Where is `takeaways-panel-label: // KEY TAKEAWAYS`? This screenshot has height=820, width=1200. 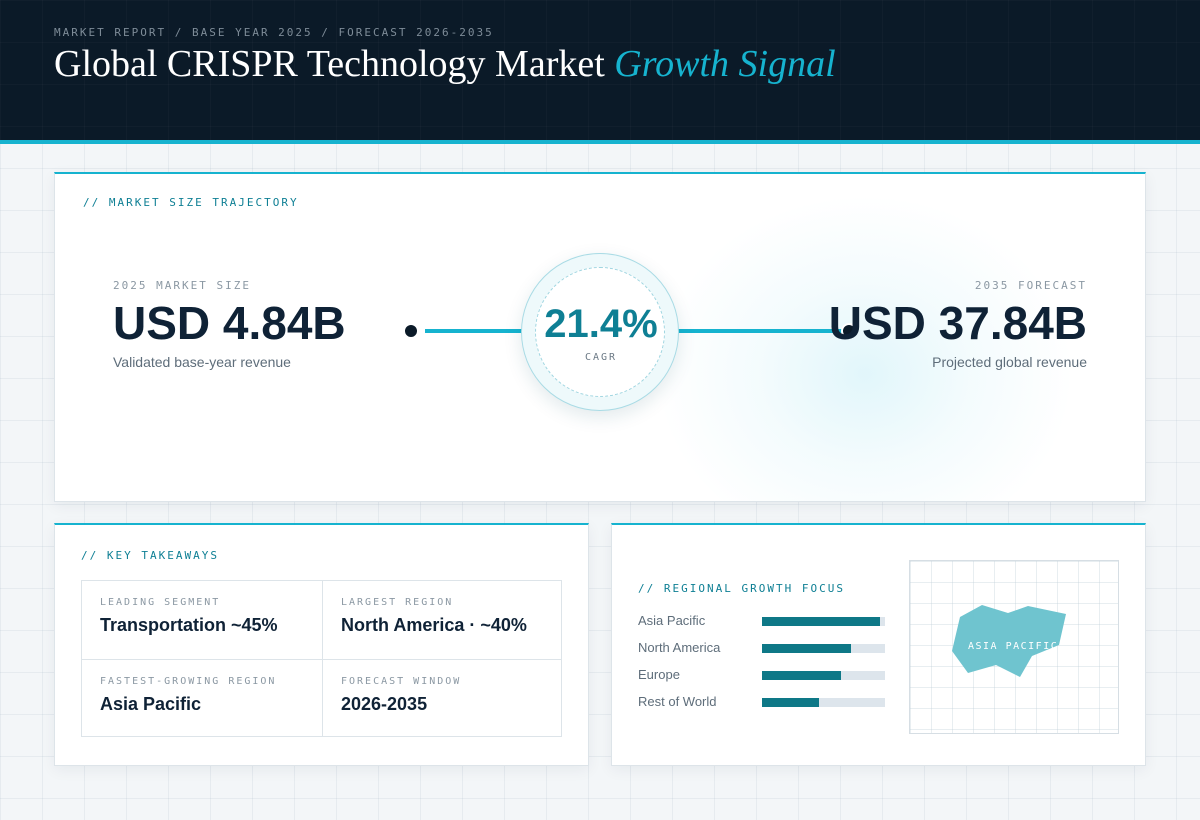 takeaways-panel-label: // KEY TAKEAWAYS is located at coordinates (150, 555).